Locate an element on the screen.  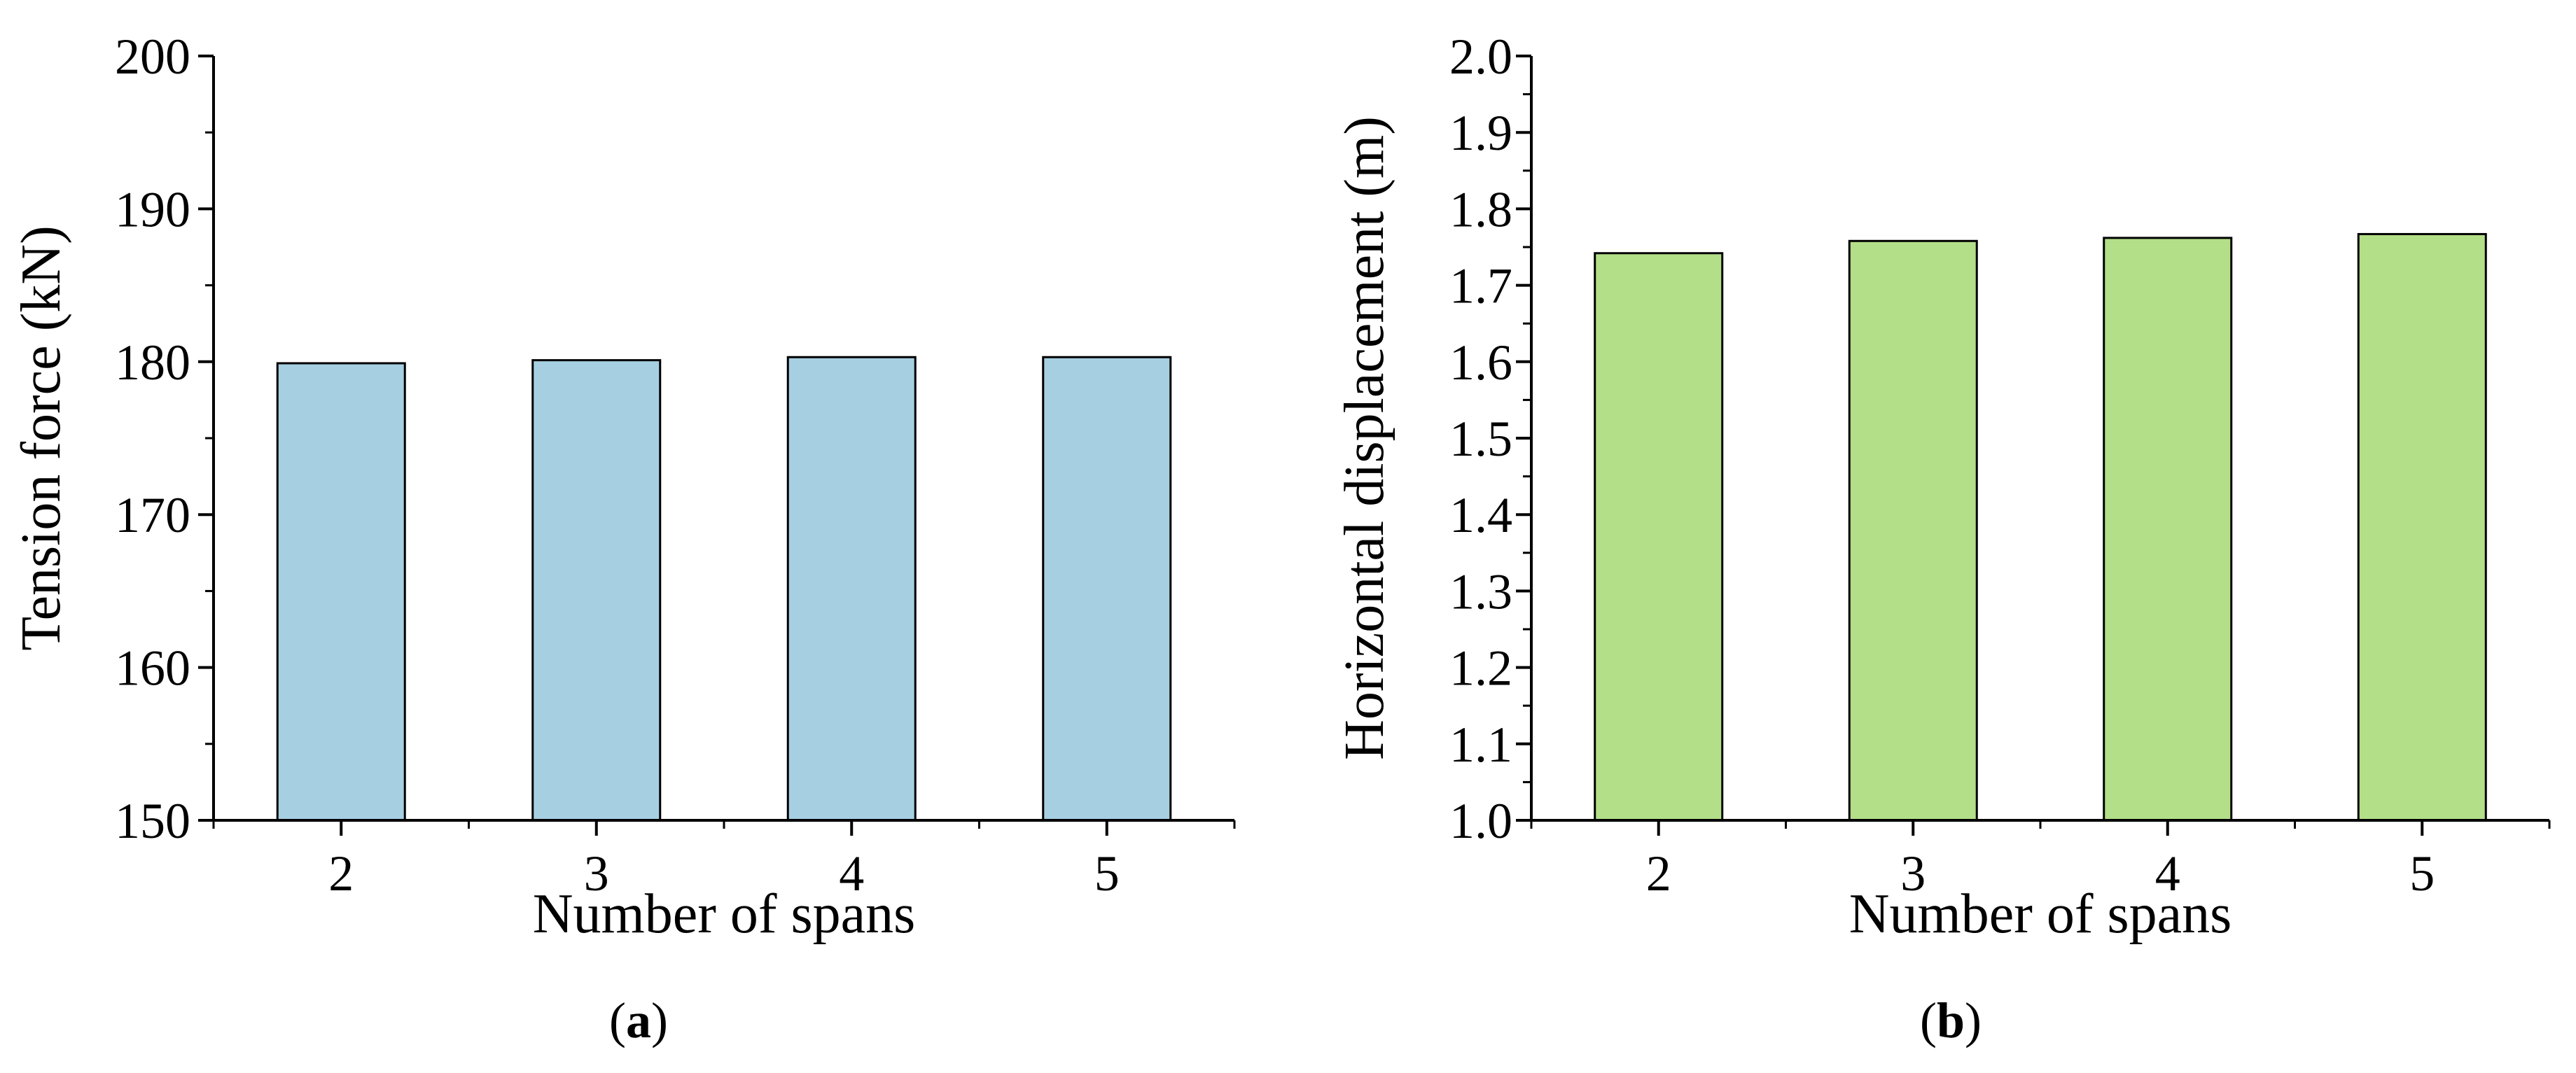
y-tick-label: 160 is located at coordinates (152, 668).